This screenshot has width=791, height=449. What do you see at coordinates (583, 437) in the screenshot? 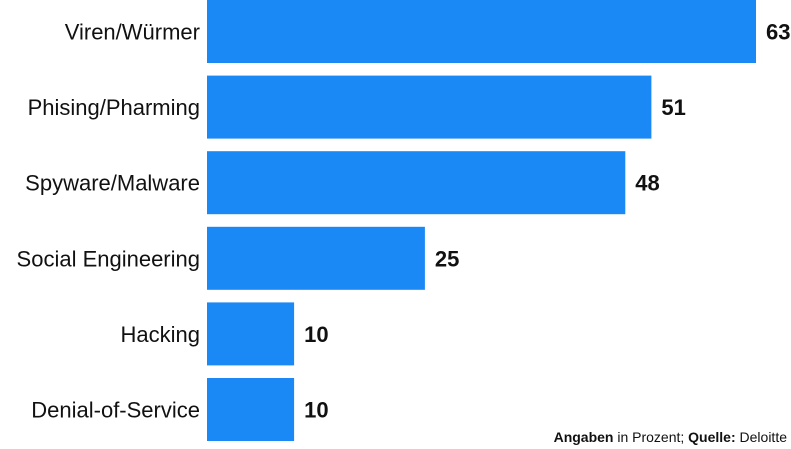
I see `source-note-units-label: Angaben` at bounding box center [583, 437].